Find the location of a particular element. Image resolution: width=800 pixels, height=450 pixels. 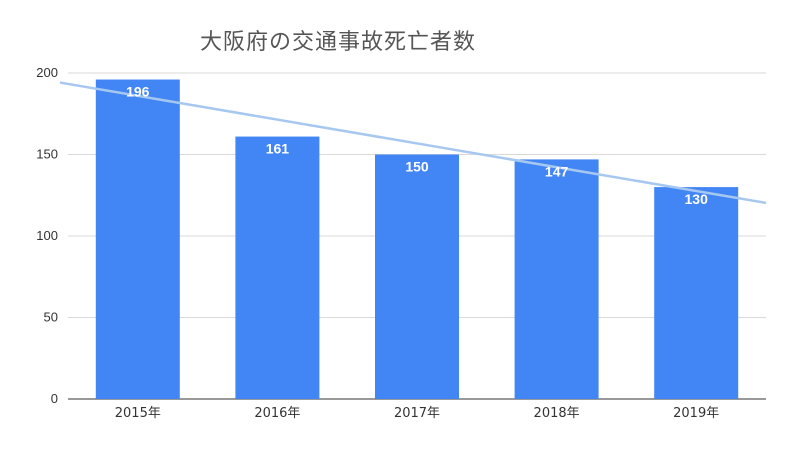

y-tick-label: 0 is located at coordinates (54, 398).